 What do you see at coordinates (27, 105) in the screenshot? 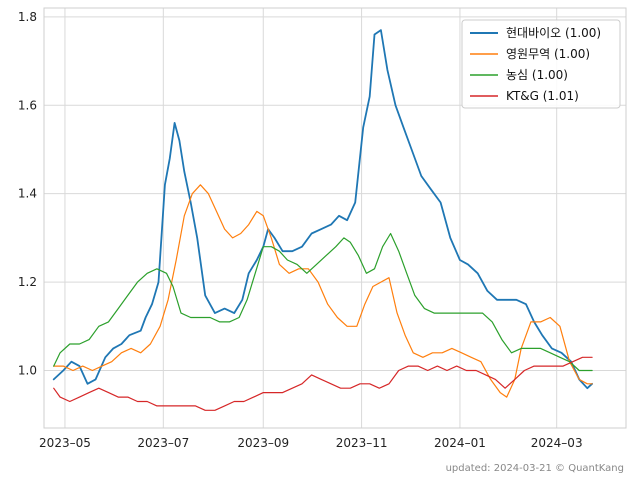
I see `y-tick-label: 1.6` at bounding box center [27, 105].